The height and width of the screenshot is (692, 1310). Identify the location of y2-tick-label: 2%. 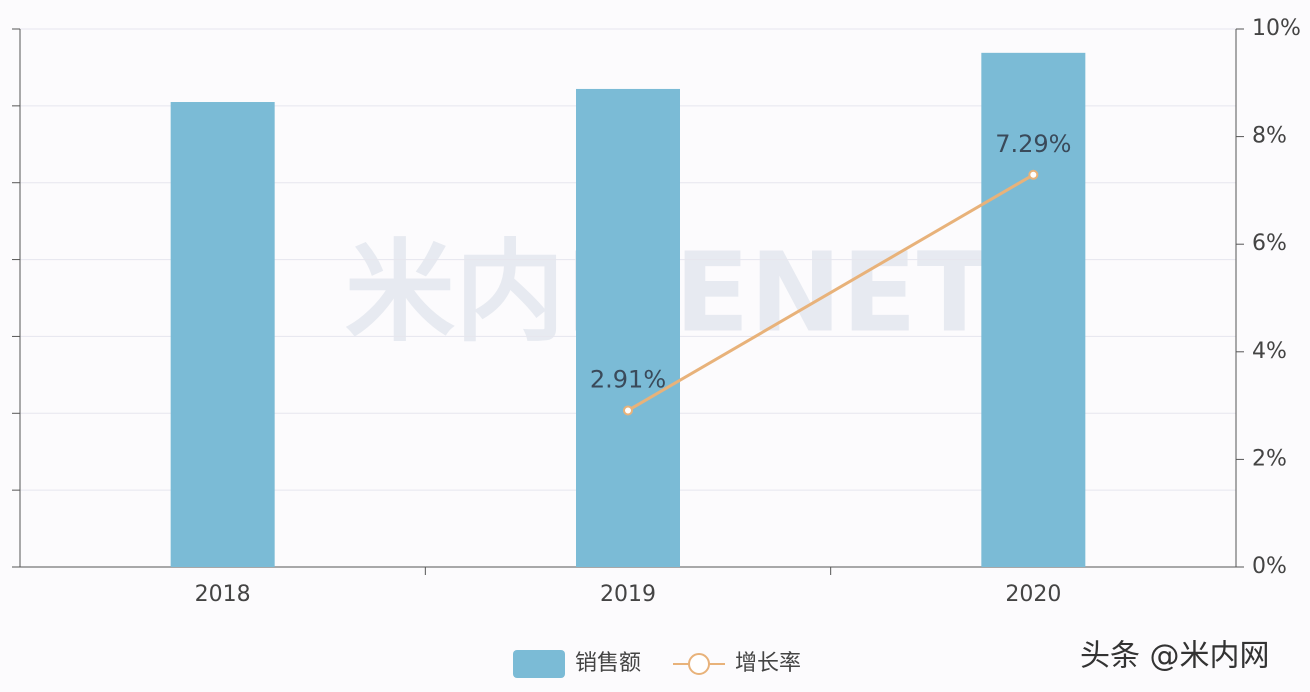
(1269, 458).